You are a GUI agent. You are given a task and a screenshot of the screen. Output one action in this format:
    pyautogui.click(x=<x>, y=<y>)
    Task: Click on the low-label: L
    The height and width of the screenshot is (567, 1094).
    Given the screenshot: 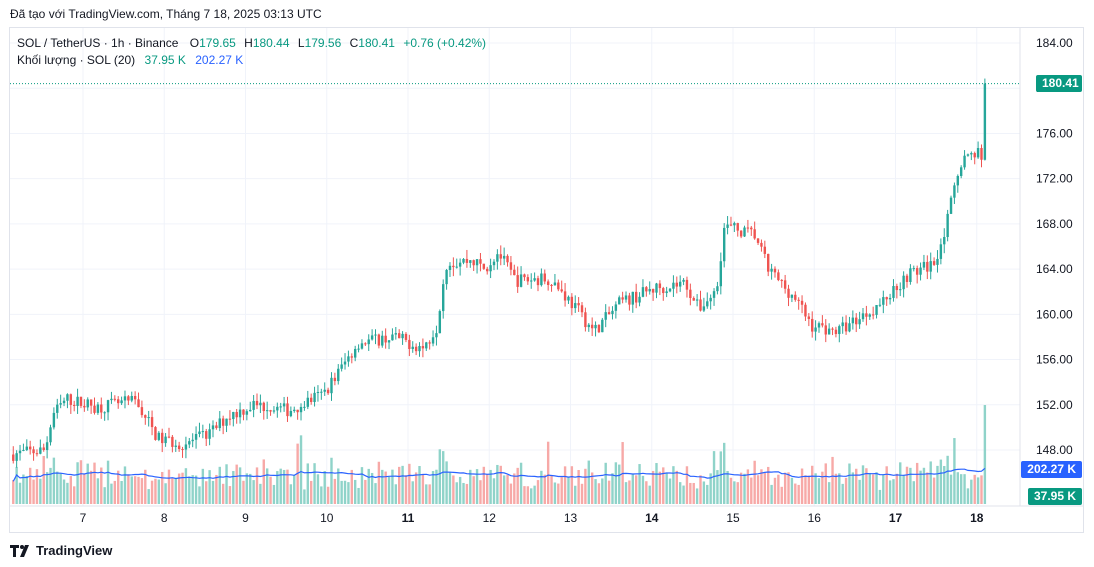 What is the action you would take?
    pyautogui.click(x=301, y=43)
    